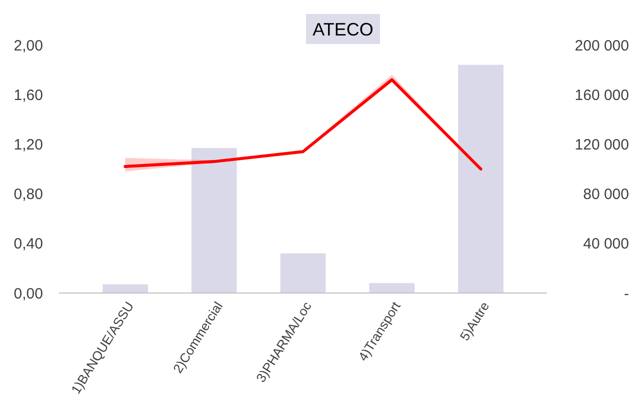 This screenshot has height=410, width=636. I want to click on y2-tick-label: 40 000, so click(606, 244).